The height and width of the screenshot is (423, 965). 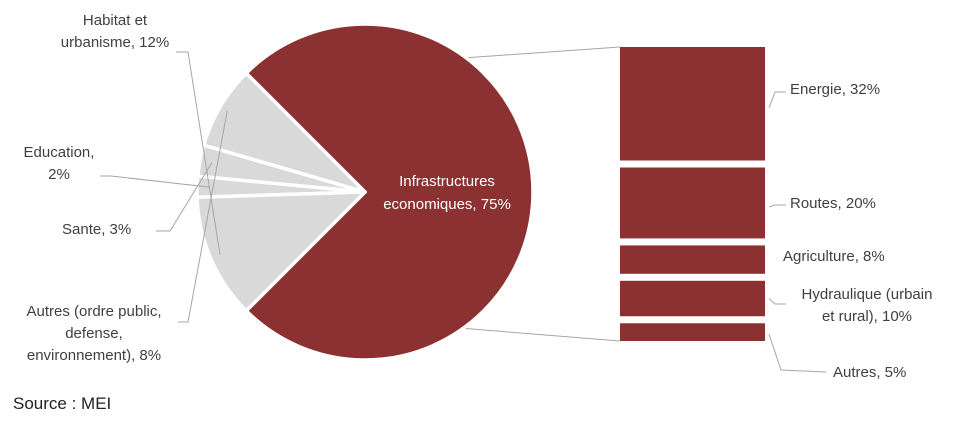 What do you see at coordinates (281, 251) in the screenshot?
I see `pie-slice-habitat-et-urbanisme` at bounding box center [281, 251].